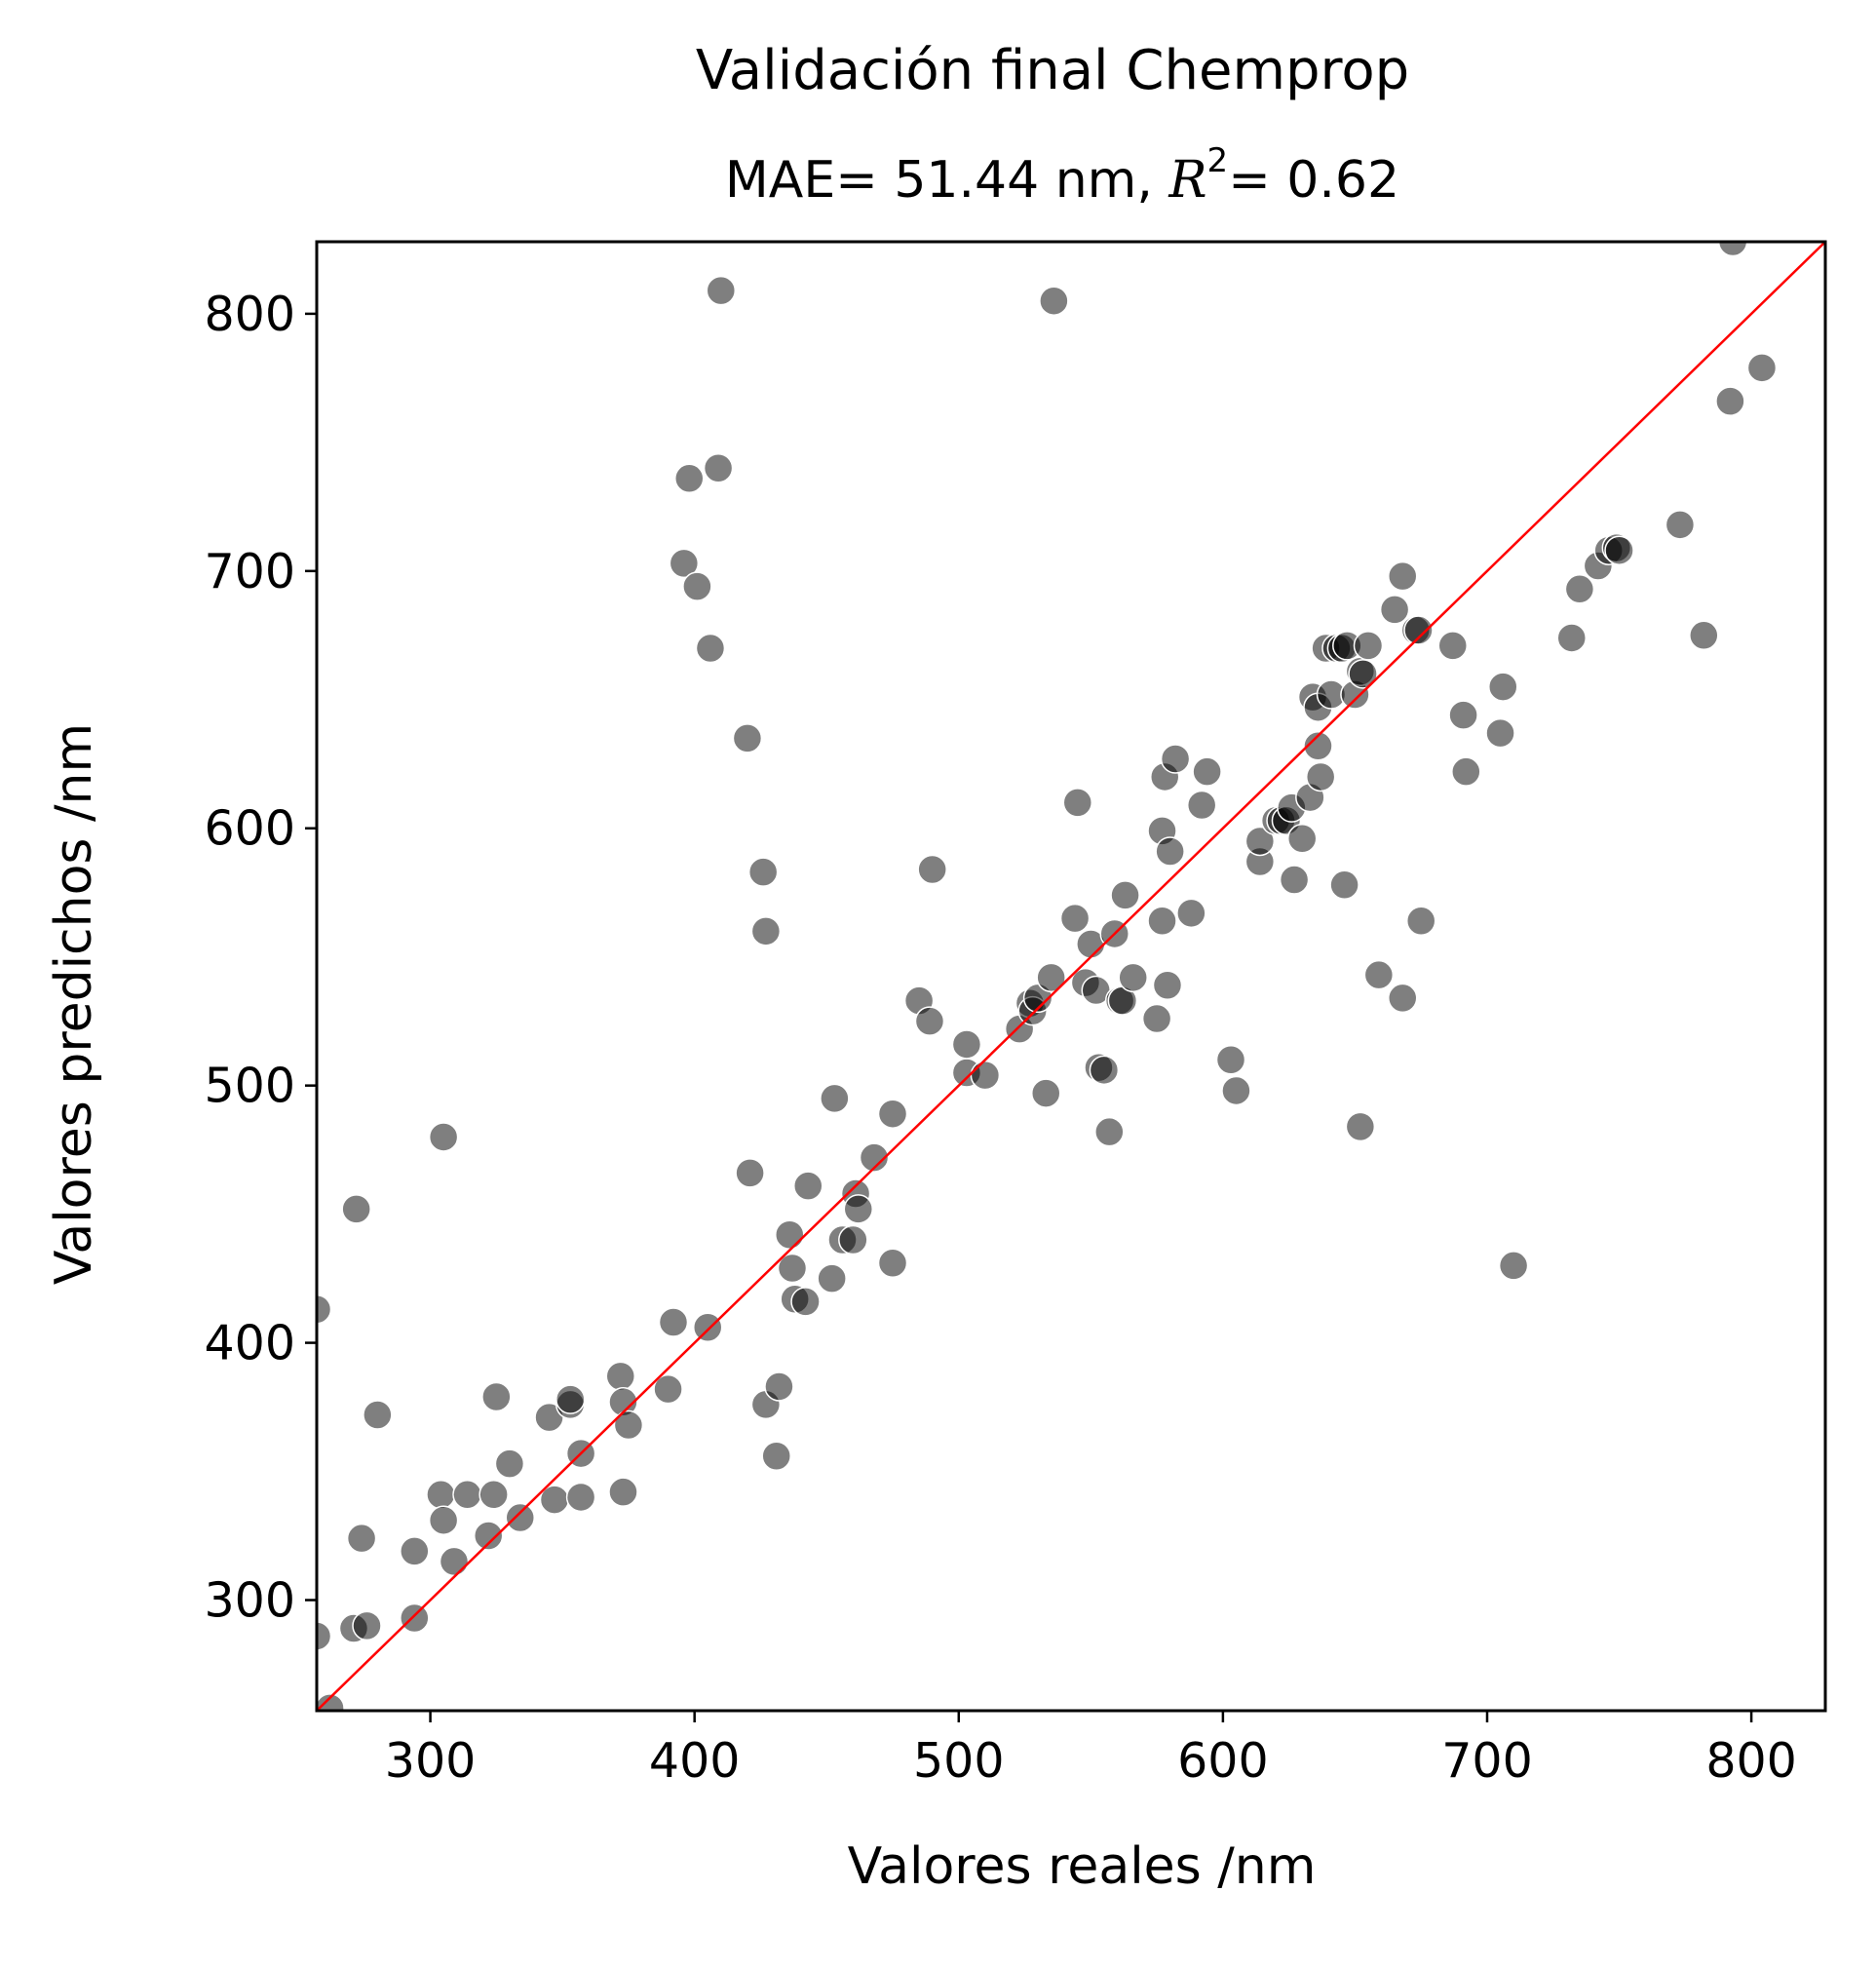 This screenshot has width=1876, height=1969. I want to click on chart-subtitle: MAE= 51.44 nm, R2= 0.62, so click(938, 175).